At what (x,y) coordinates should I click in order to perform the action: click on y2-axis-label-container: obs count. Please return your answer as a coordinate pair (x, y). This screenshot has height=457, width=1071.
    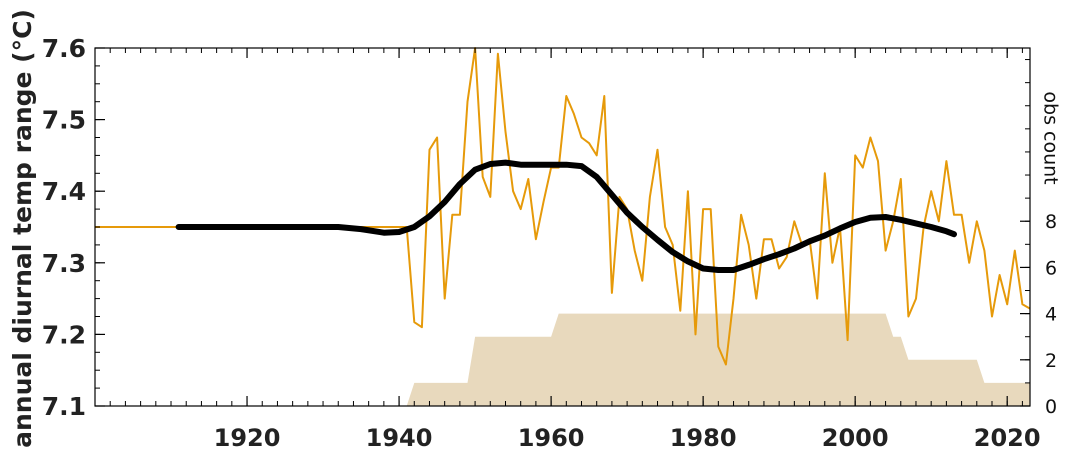
    Looking at the image, I should click on (1051, 138).